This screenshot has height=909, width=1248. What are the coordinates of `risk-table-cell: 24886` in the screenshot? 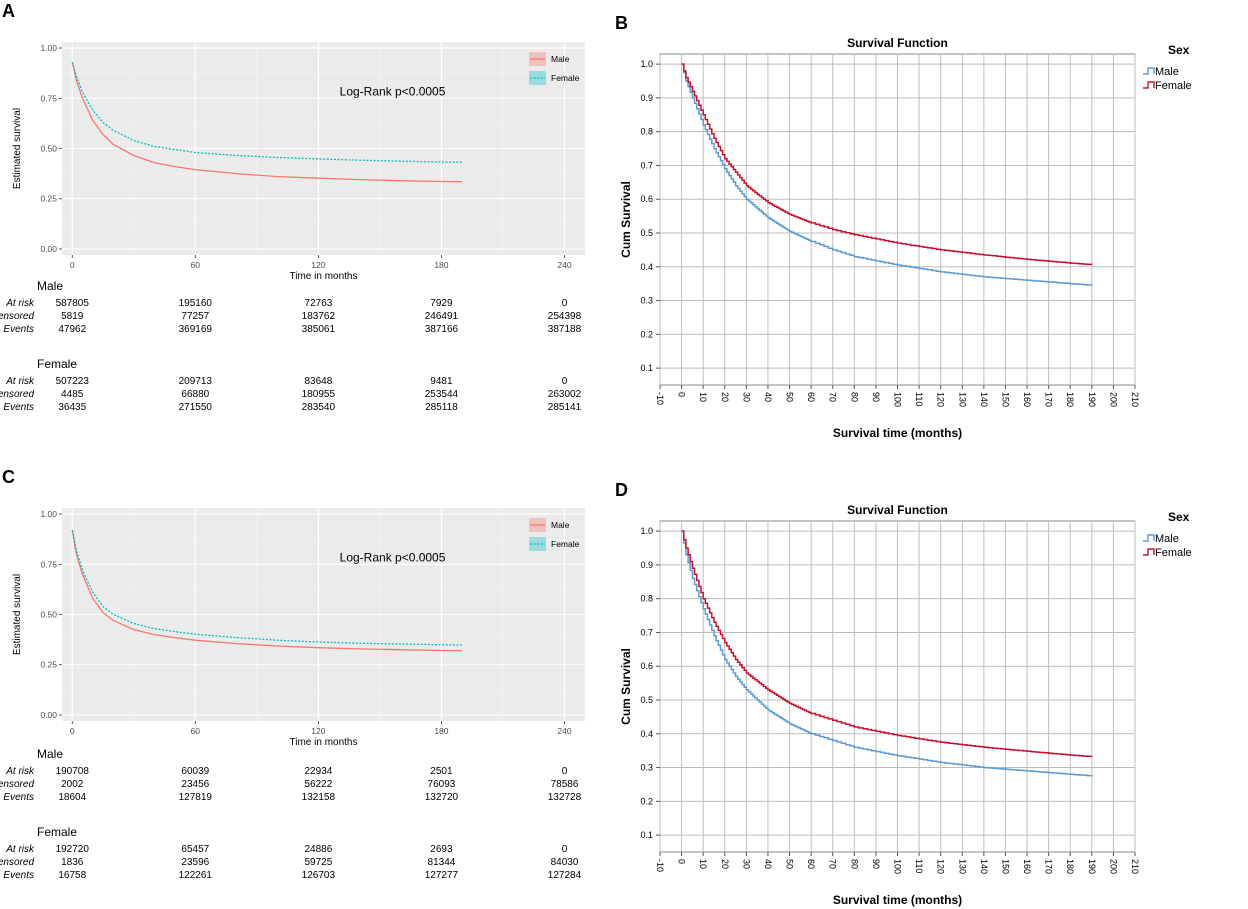 It's located at (318, 849).